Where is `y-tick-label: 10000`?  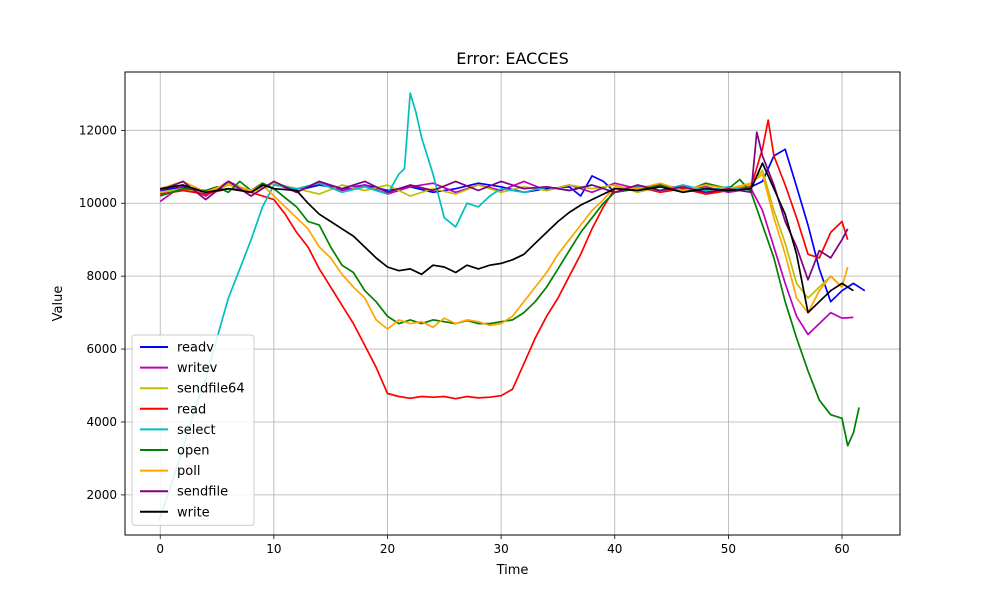 y-tick-label: 10000 is located at coordinates (98, 203).